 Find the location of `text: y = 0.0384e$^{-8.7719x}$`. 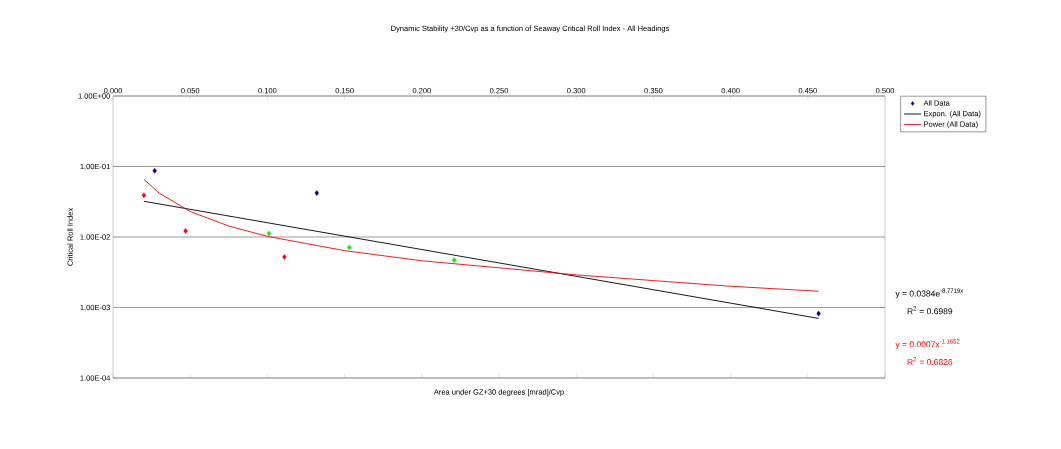

text: y = 0.0384e$^{-8.7719x}$ is located at coordinates (929, 293).